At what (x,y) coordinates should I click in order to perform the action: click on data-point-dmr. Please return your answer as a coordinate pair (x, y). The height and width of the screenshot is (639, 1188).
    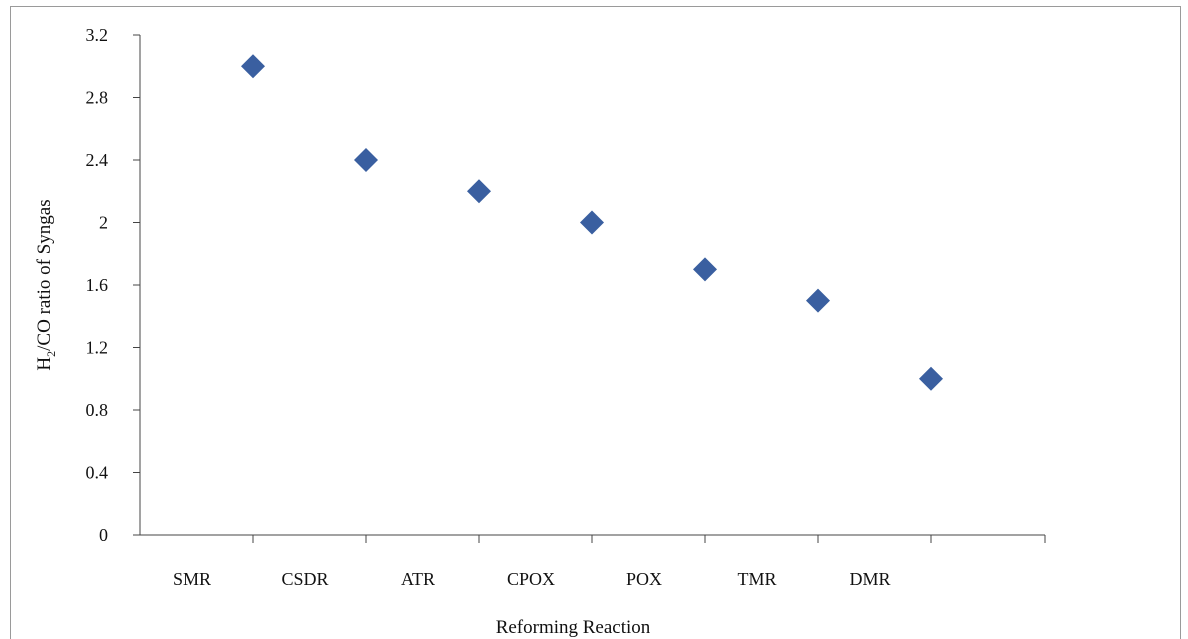
    Looking at the image, I should click on (931, 378).